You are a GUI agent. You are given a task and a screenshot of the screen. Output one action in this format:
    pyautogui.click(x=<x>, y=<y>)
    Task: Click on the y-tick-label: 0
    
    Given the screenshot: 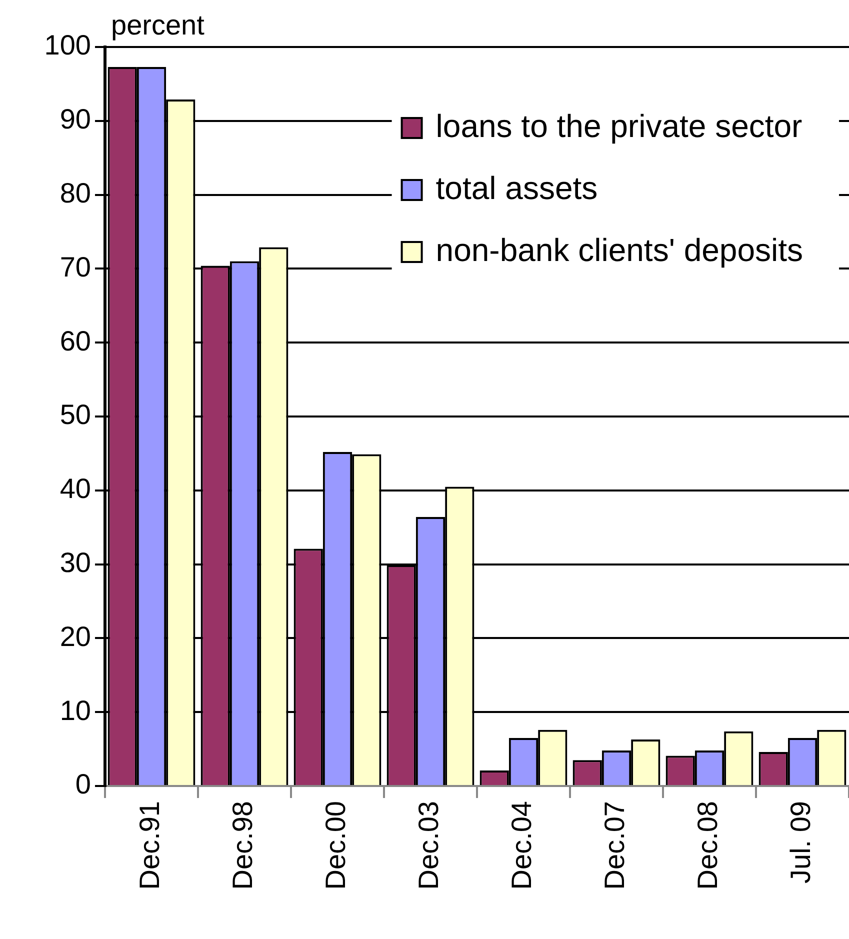 What is the action you would take?
    pyautogui.click(x=83, y=784)
    